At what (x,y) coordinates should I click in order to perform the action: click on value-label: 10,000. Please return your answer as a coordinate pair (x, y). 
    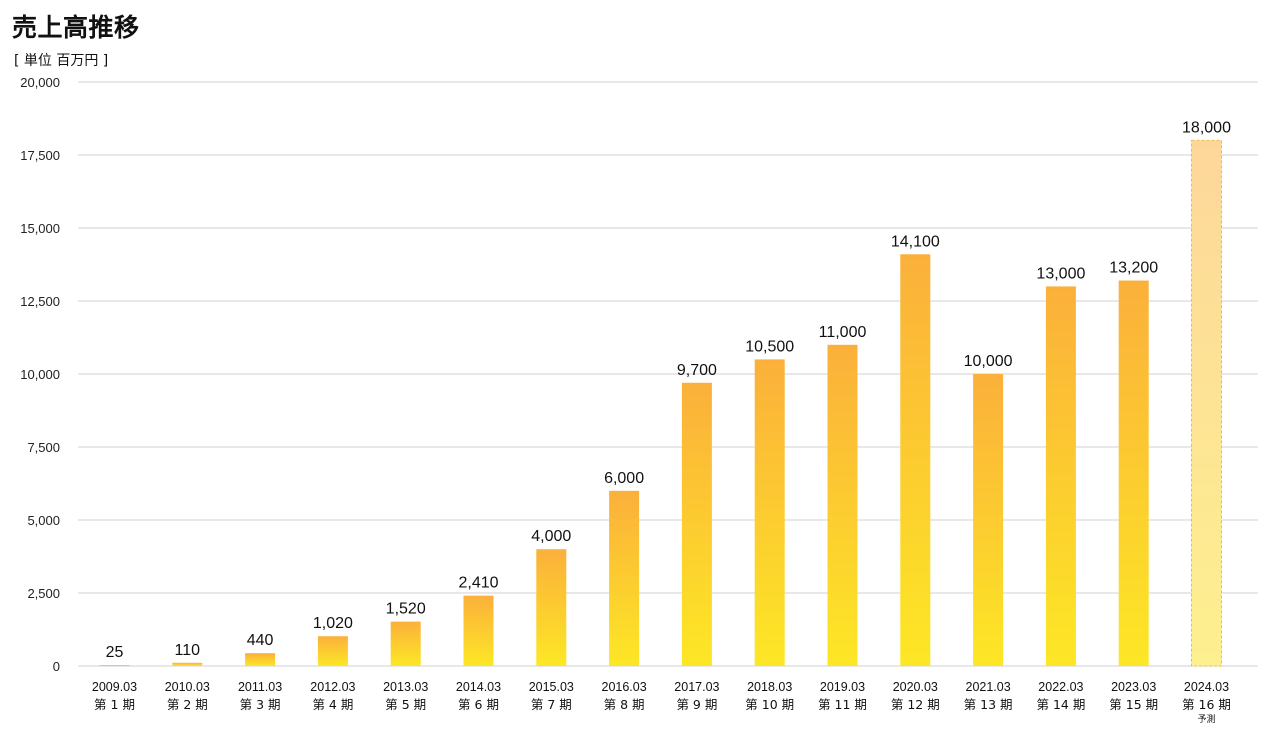
    Looking at the image, I should click on (988, 361).